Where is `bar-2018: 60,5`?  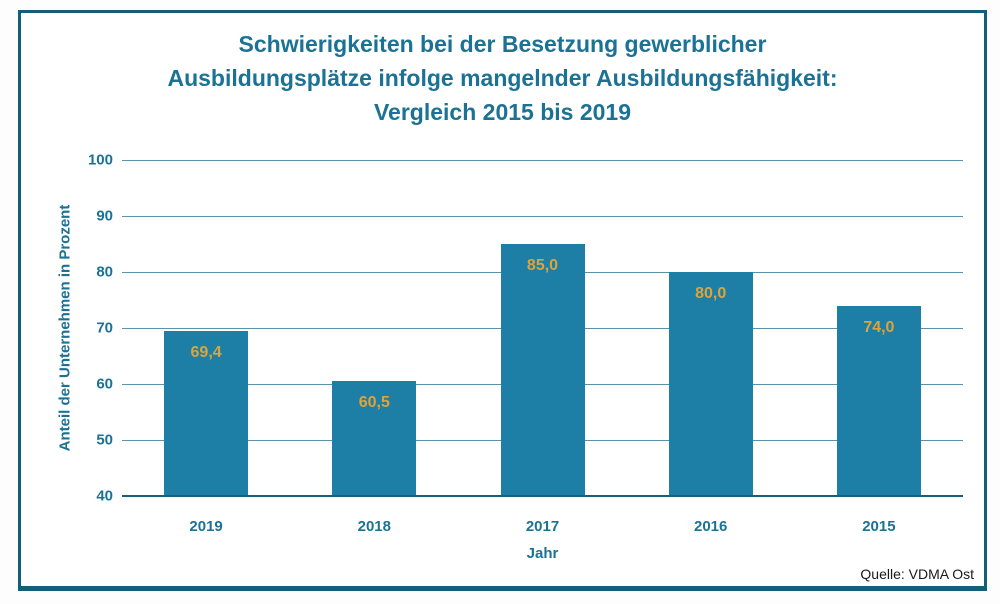
bar-2018: 60,5 is located at coordinates (374, 438).